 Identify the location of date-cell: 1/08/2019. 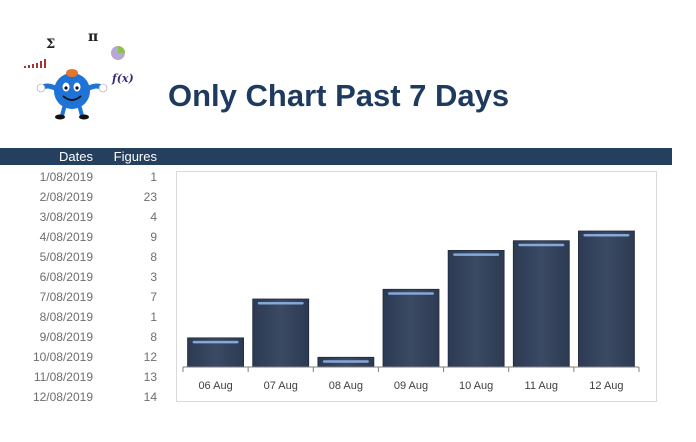
(66, 177).